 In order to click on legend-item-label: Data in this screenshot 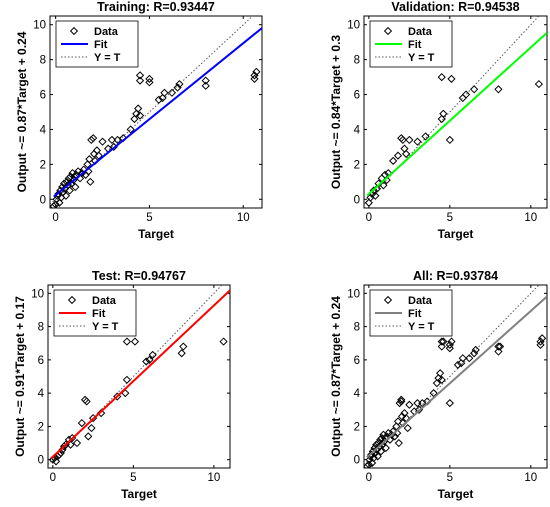, I will do `click(104, 301)`.